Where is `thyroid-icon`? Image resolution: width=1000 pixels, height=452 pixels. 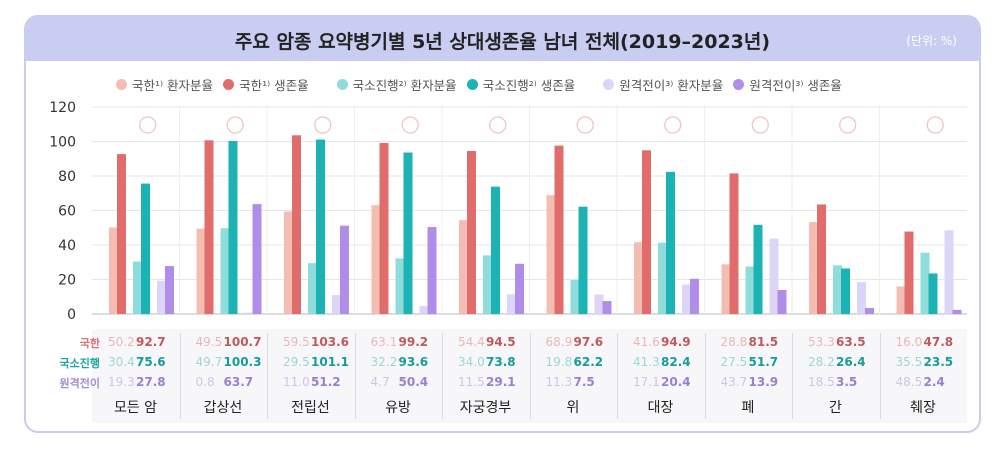 thyroid-icon is located at coordinates (235, 125).